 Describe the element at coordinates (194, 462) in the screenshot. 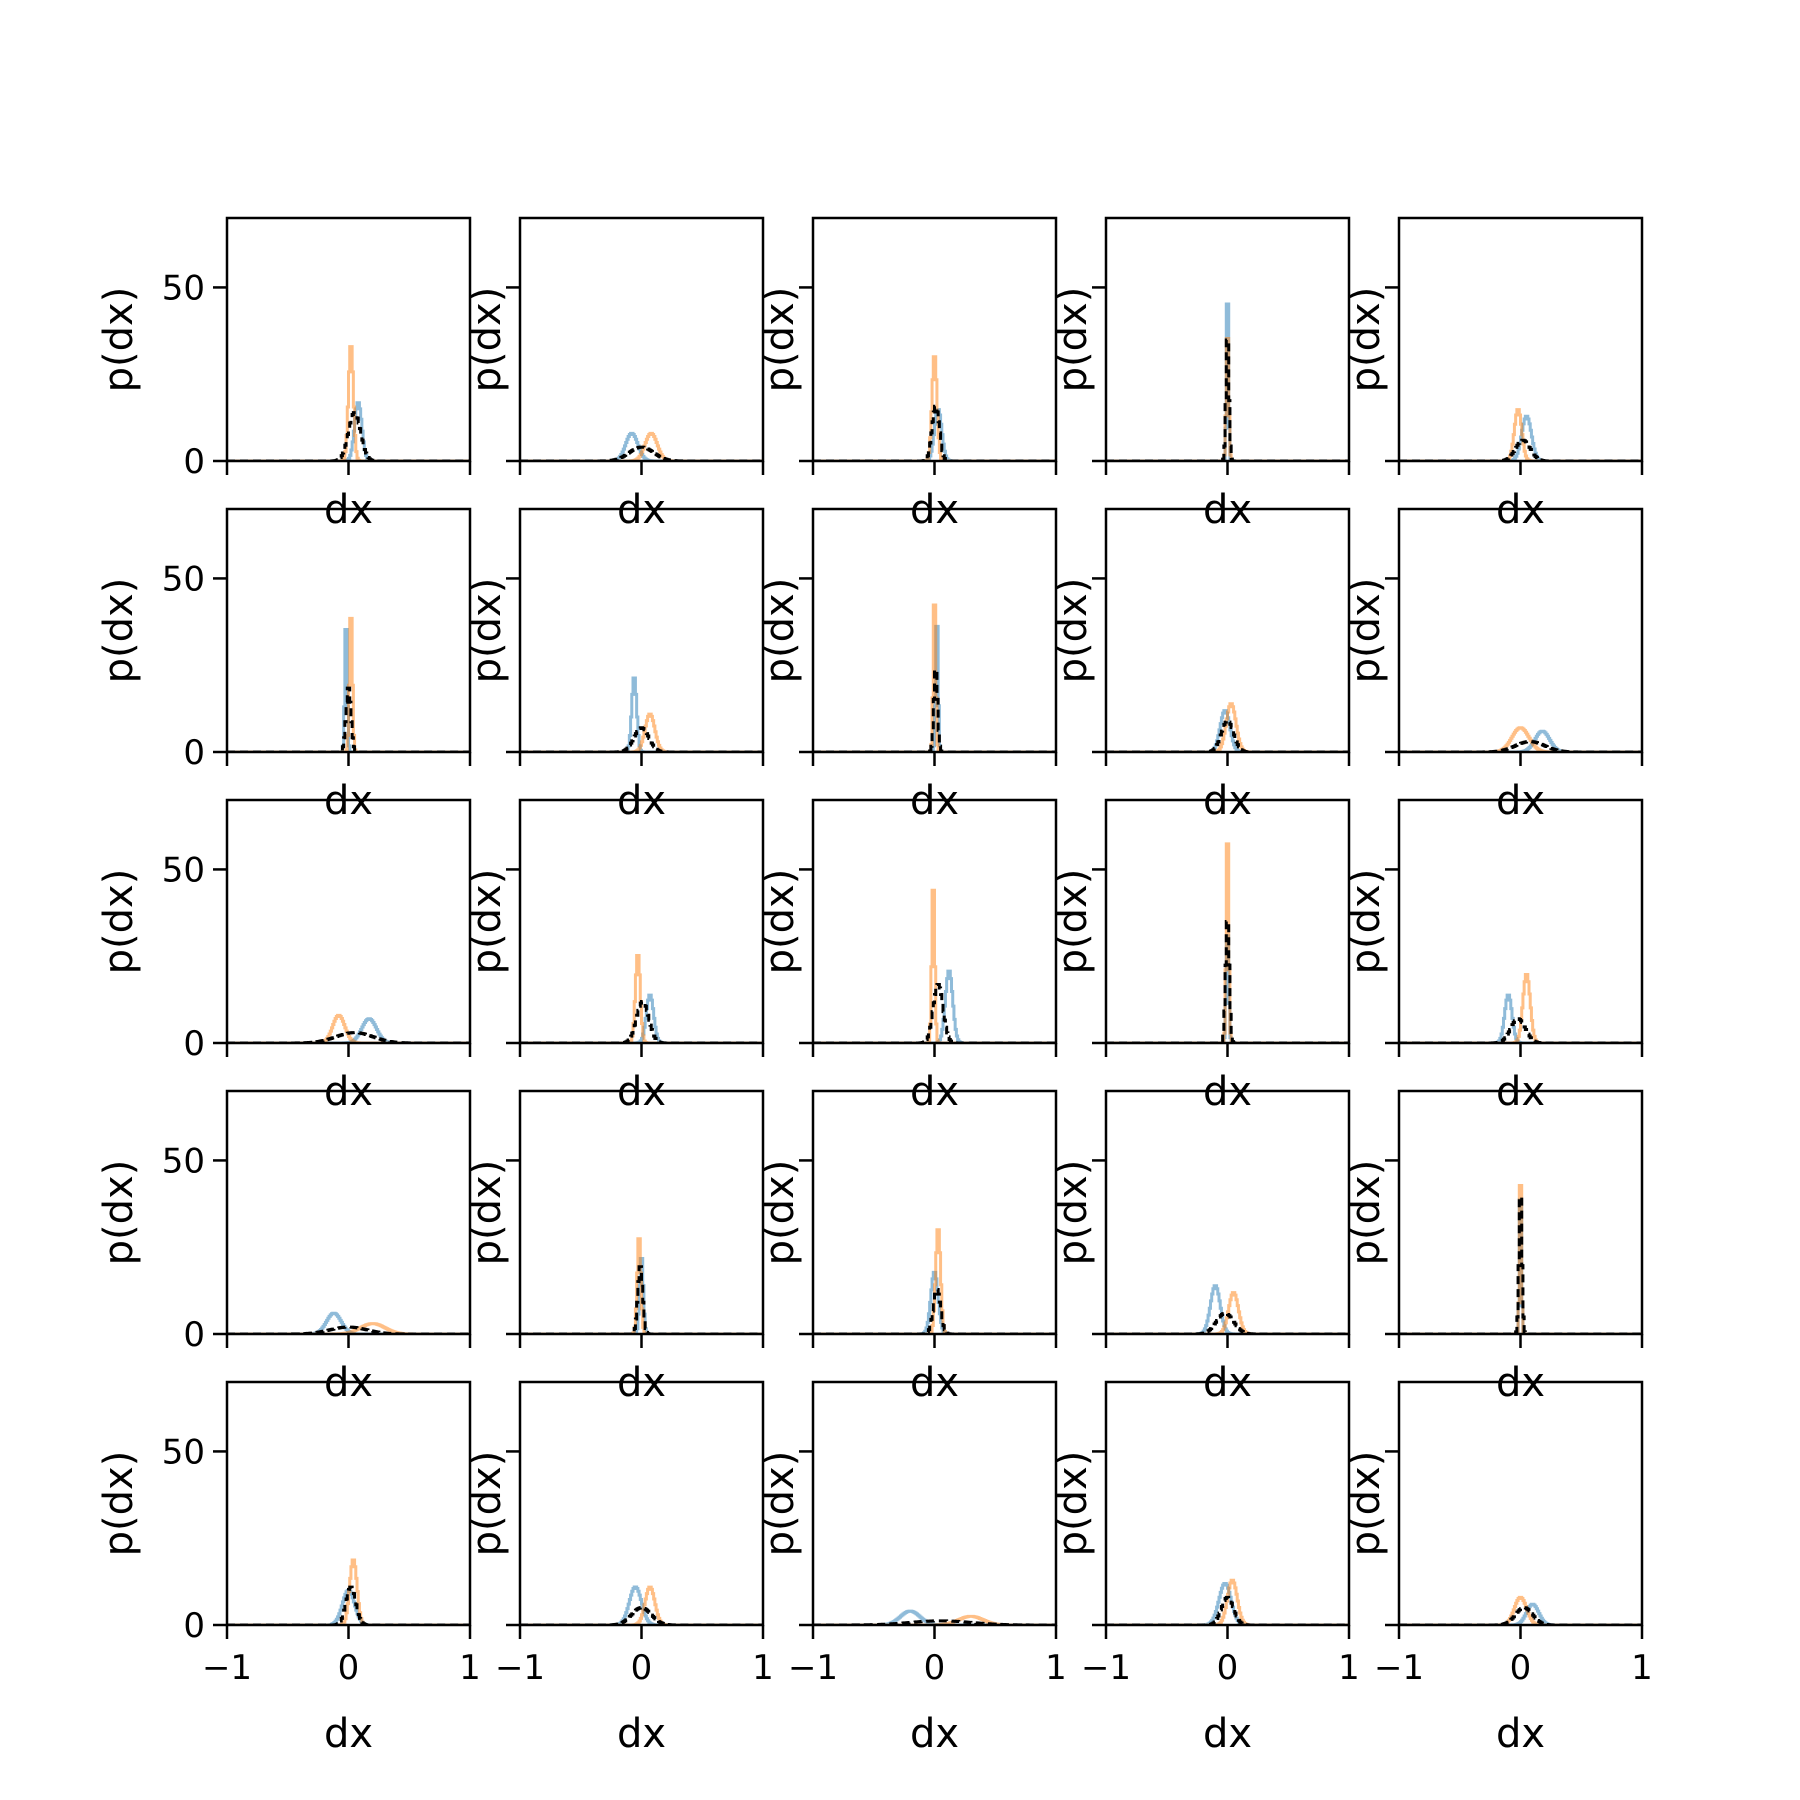

I see `y-tick-label: 0` at that location.